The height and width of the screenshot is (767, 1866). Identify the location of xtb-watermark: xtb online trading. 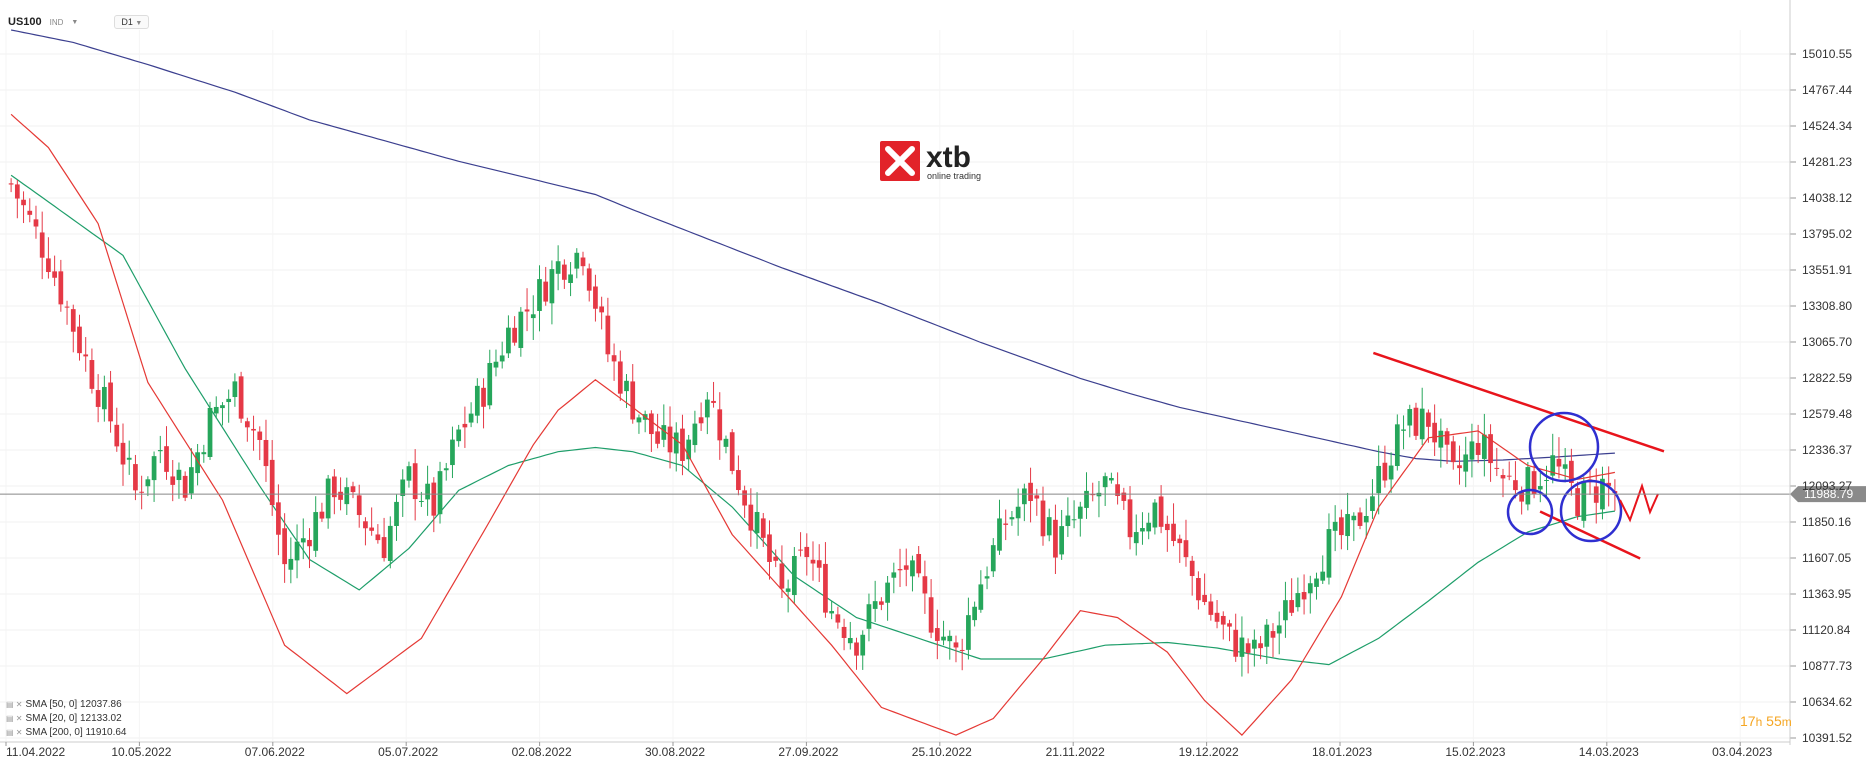
(930, 161).